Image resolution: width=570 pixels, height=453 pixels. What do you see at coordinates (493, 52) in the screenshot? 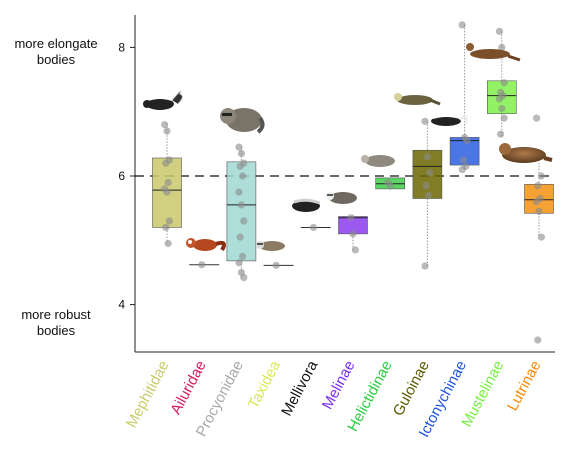
I see `mink-illustration` at bounding box center [493, 52].